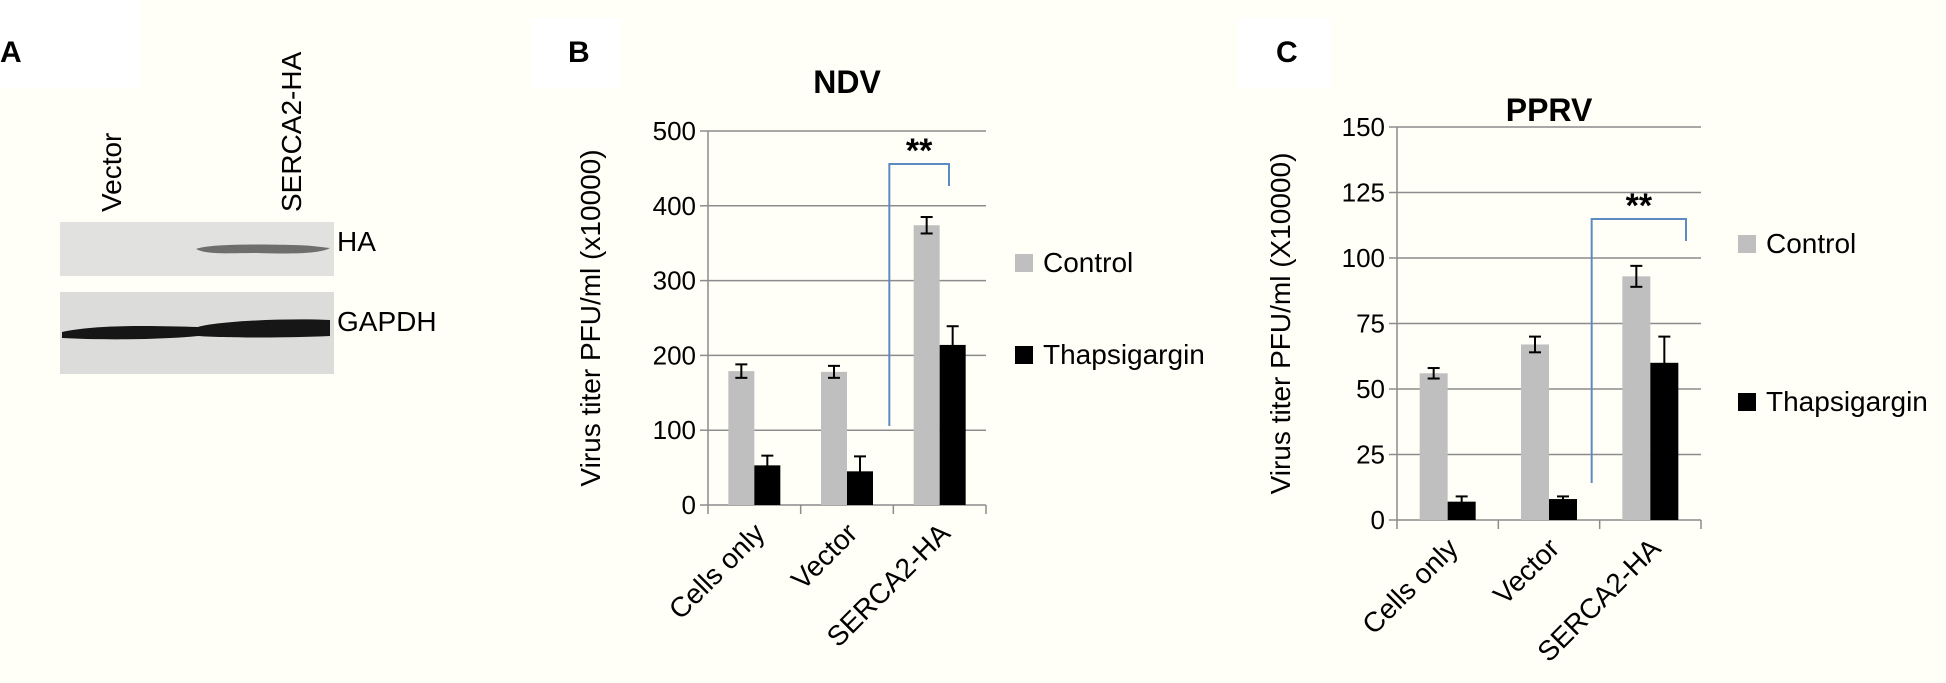 Image resolution: width=1946 pixels, height=683 pixels. Describe the element at coordinates (674, 206) in the screenshot. I see `y-tick-label: 400` at that location.